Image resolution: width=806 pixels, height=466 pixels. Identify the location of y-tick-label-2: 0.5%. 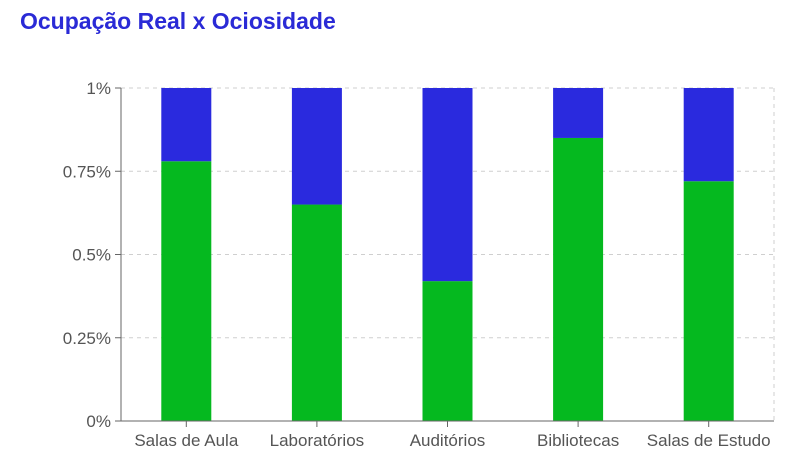
(91, 255).